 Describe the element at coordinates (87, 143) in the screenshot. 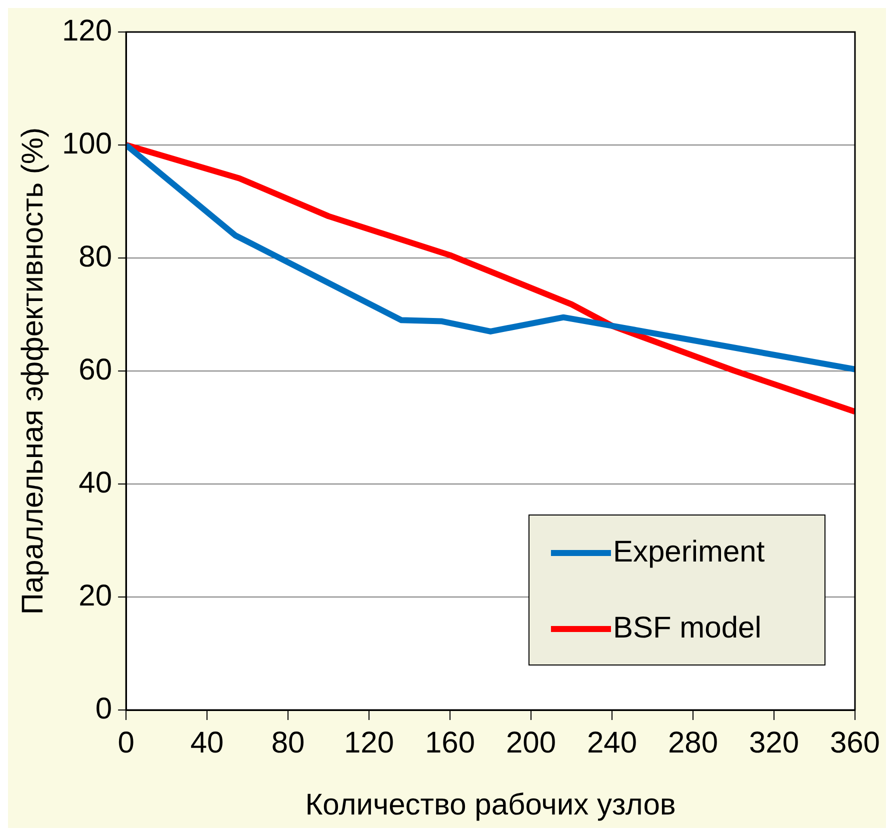

I see `y-tick-label: 100` at that location.